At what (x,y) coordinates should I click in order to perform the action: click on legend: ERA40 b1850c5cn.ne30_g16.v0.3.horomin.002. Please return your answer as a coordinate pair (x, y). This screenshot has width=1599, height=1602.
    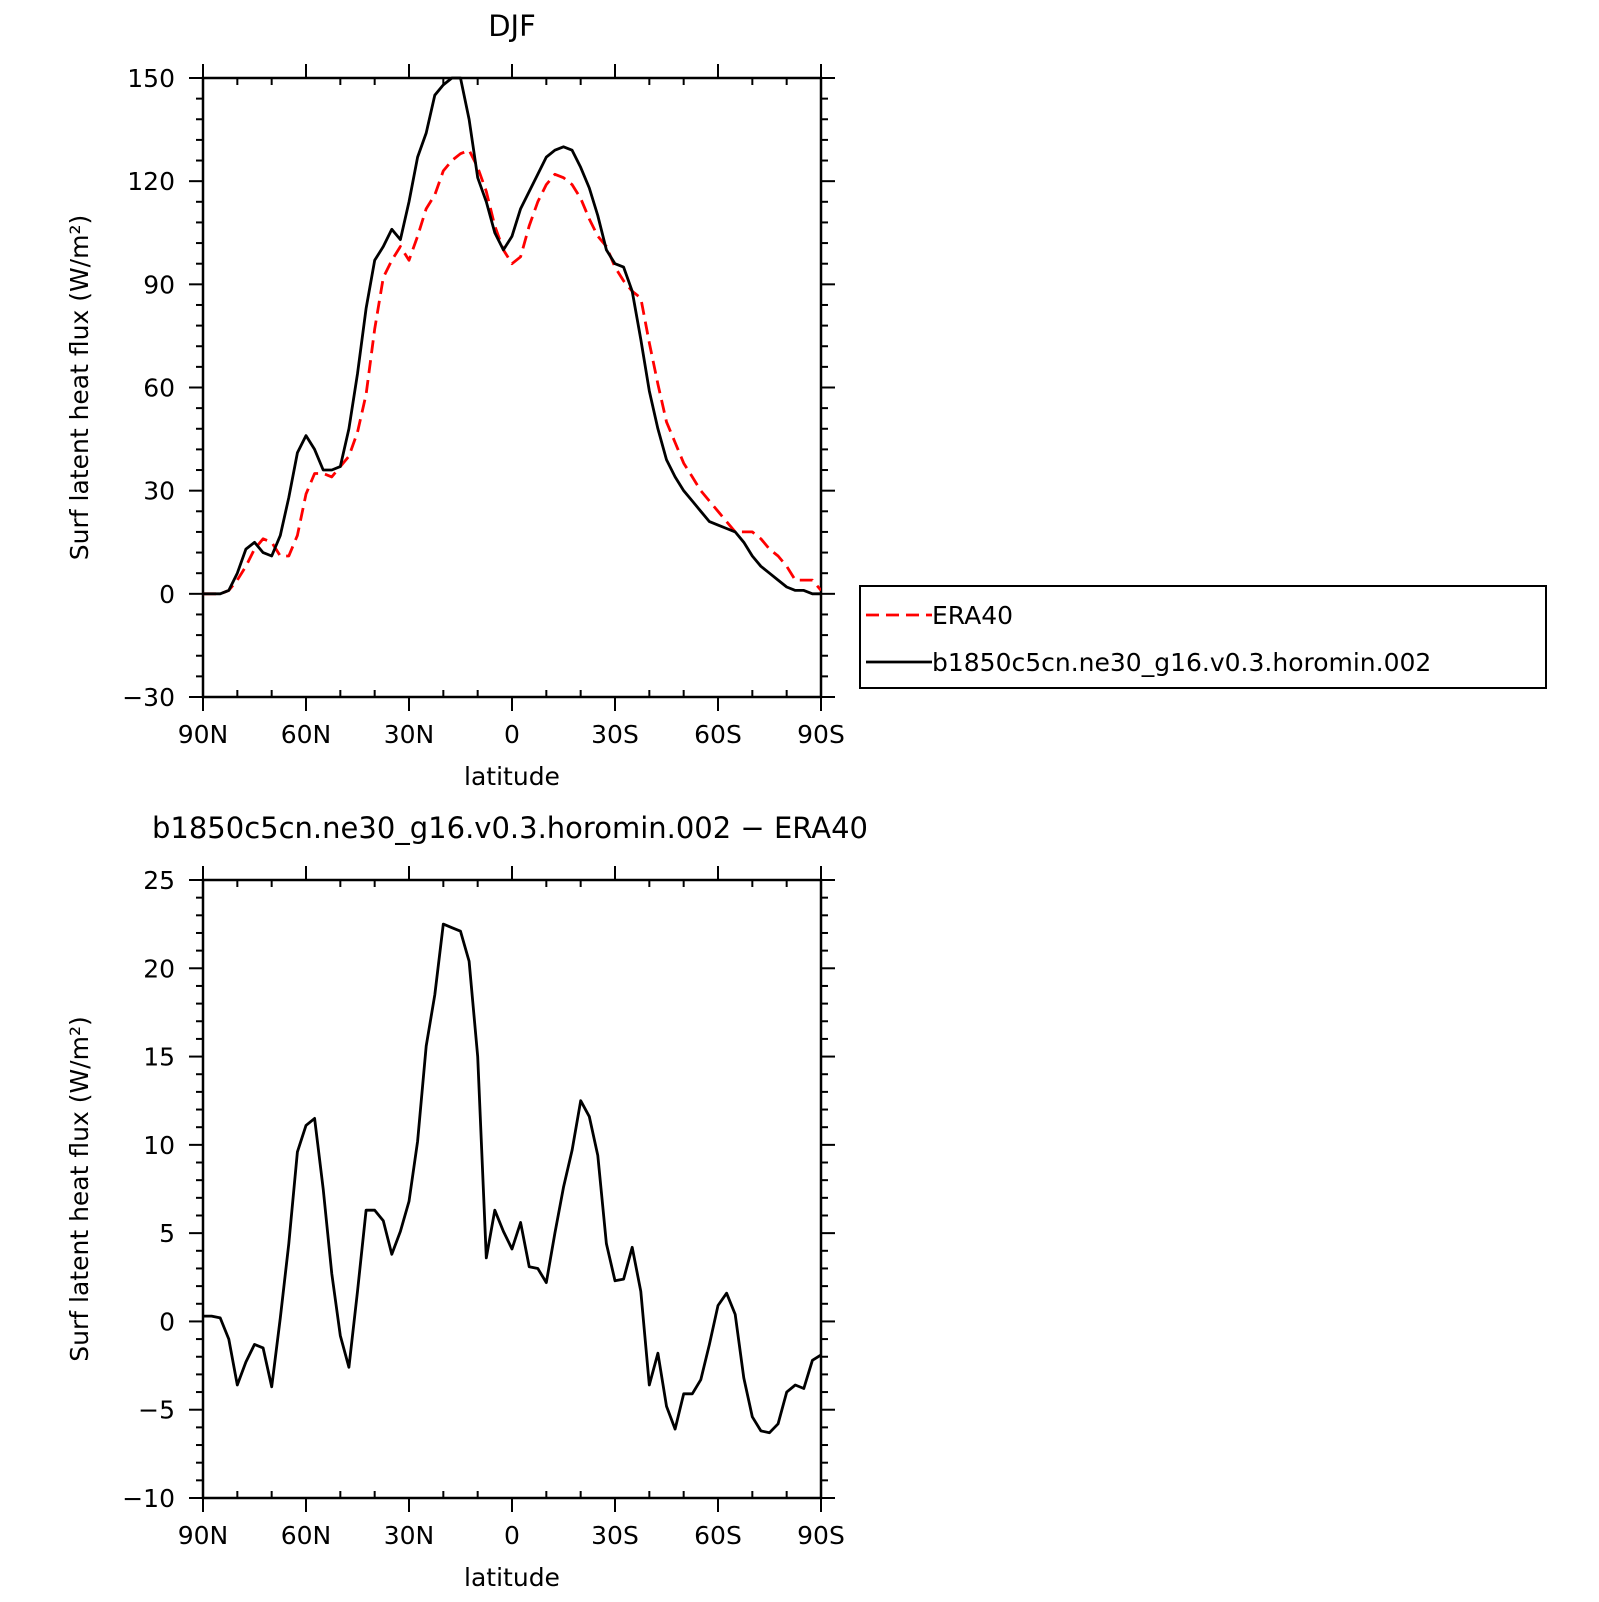
    Looking at the image, I should click on (1203, 637).